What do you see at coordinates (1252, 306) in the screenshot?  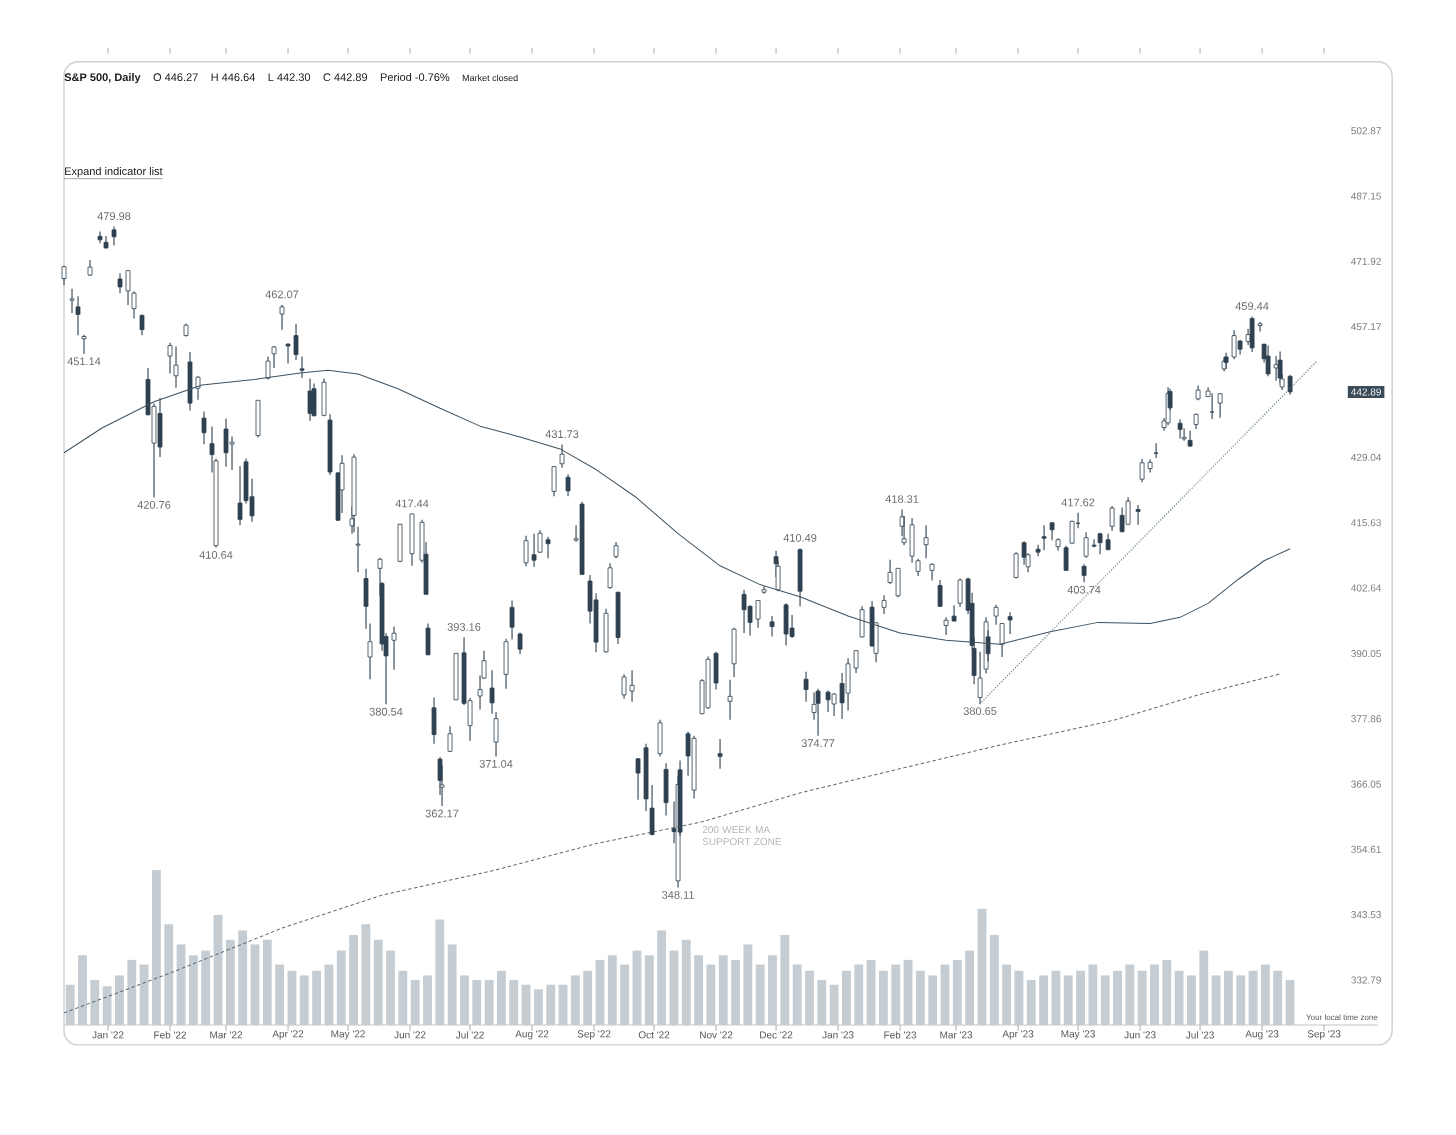 I see `annotation: 459.44` at bounding box center [1252, 306].